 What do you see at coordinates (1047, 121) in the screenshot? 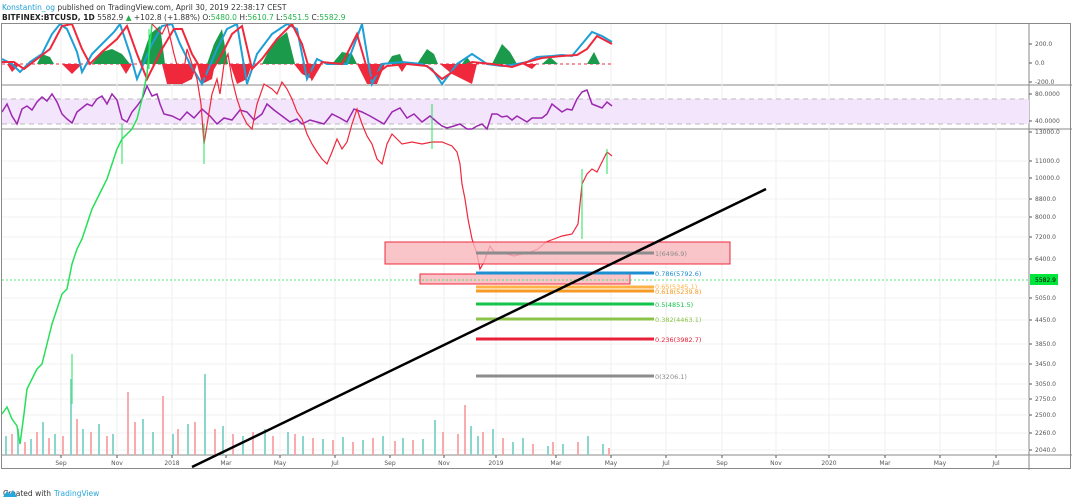
I see `rsi-tick: 40.0000` at bounding box center [1047, 121].